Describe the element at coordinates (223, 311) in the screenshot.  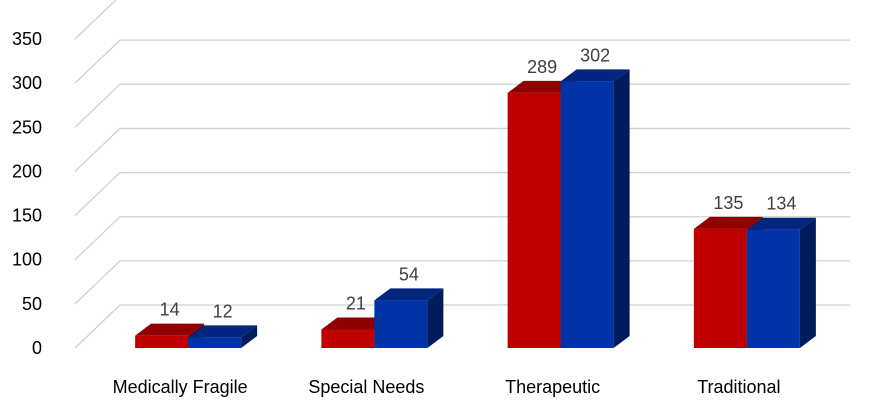
I see `data-label: 12` at that location.